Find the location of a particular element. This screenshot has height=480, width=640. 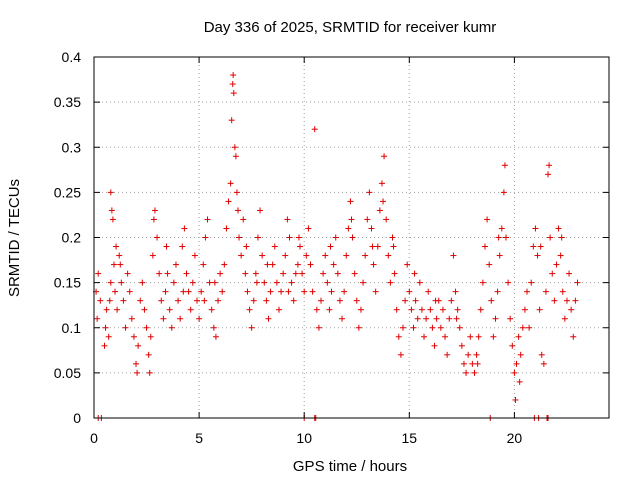

y-tick-label: 0.15 is located at coordinates (67, 283).